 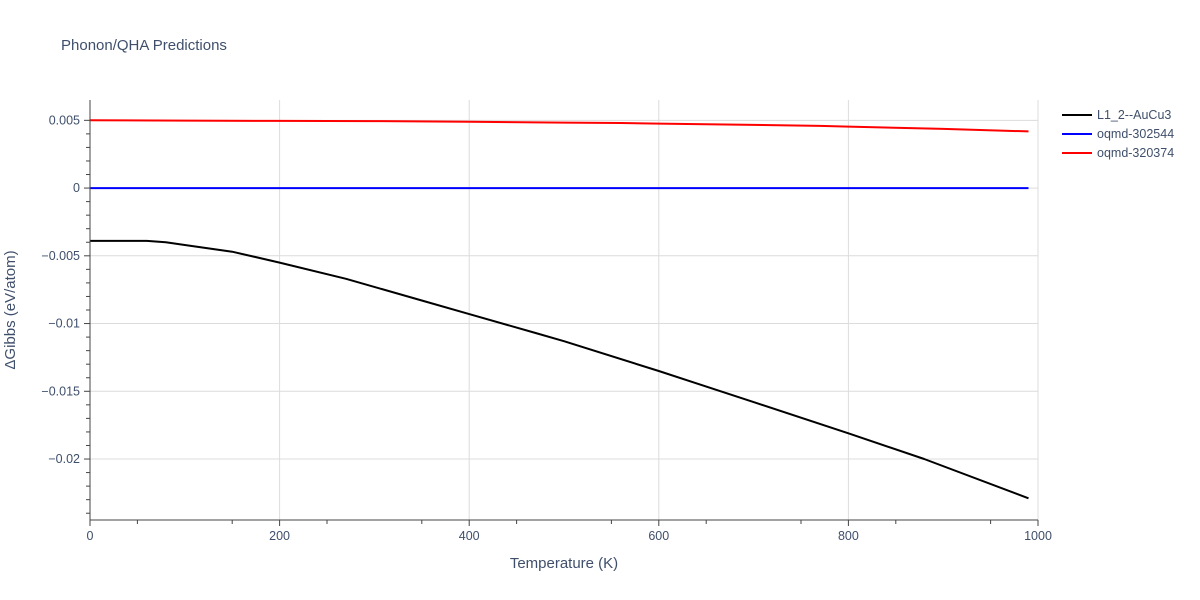 What do you see at coordinates (469, 536) in the screenshot?
I see `x-tick-label: 400` at bounding box center [469, 536].